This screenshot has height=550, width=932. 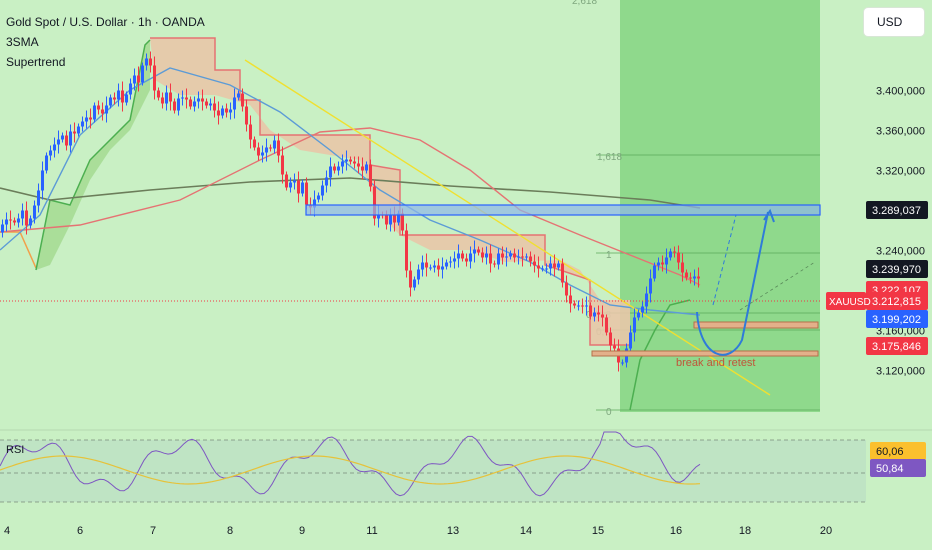 I want to click on sma-indicator-label: 3SMA, so click(x=22, y=42).